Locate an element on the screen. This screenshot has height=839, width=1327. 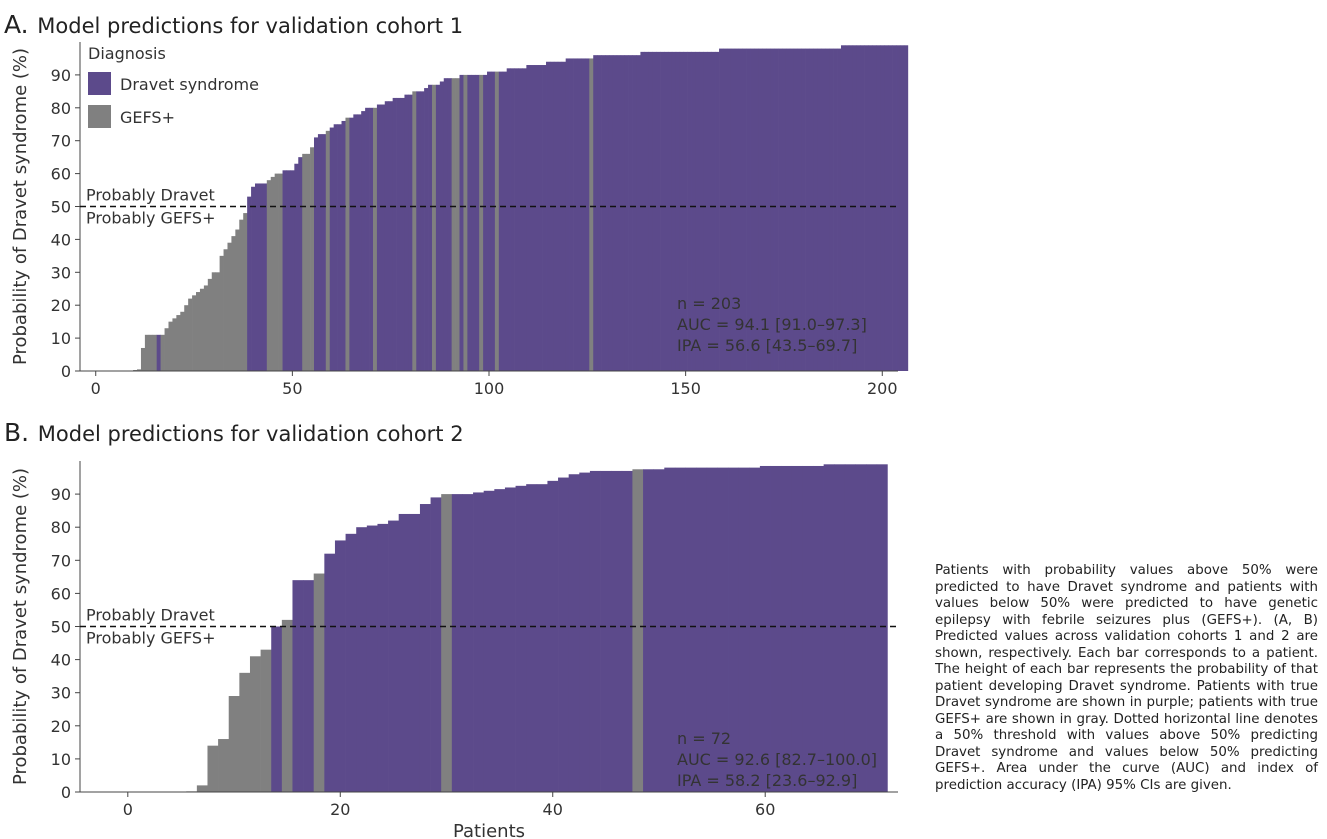
stats-line: n = 72 is located at coordinates (704, 738).